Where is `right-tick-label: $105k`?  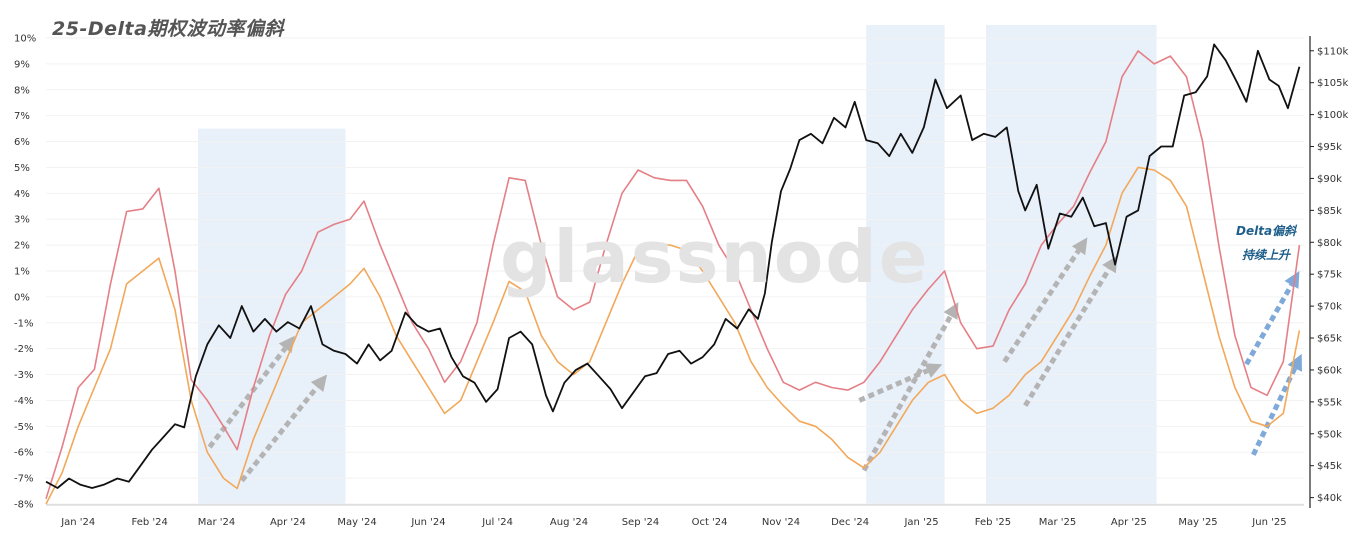
right-tick-label: $105k is located at coordinates (1332, 83).